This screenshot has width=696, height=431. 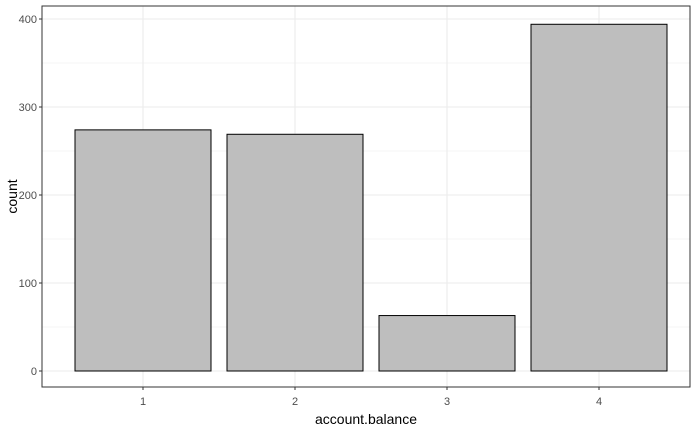 I want to click on x-tick-label: 1, so click(x=143, y=402).